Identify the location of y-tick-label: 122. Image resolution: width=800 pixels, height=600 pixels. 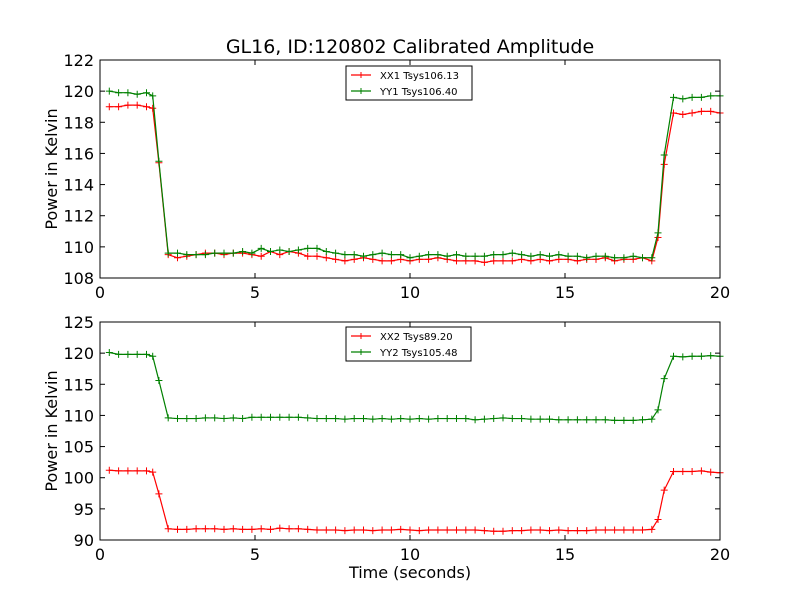
(78, 60).